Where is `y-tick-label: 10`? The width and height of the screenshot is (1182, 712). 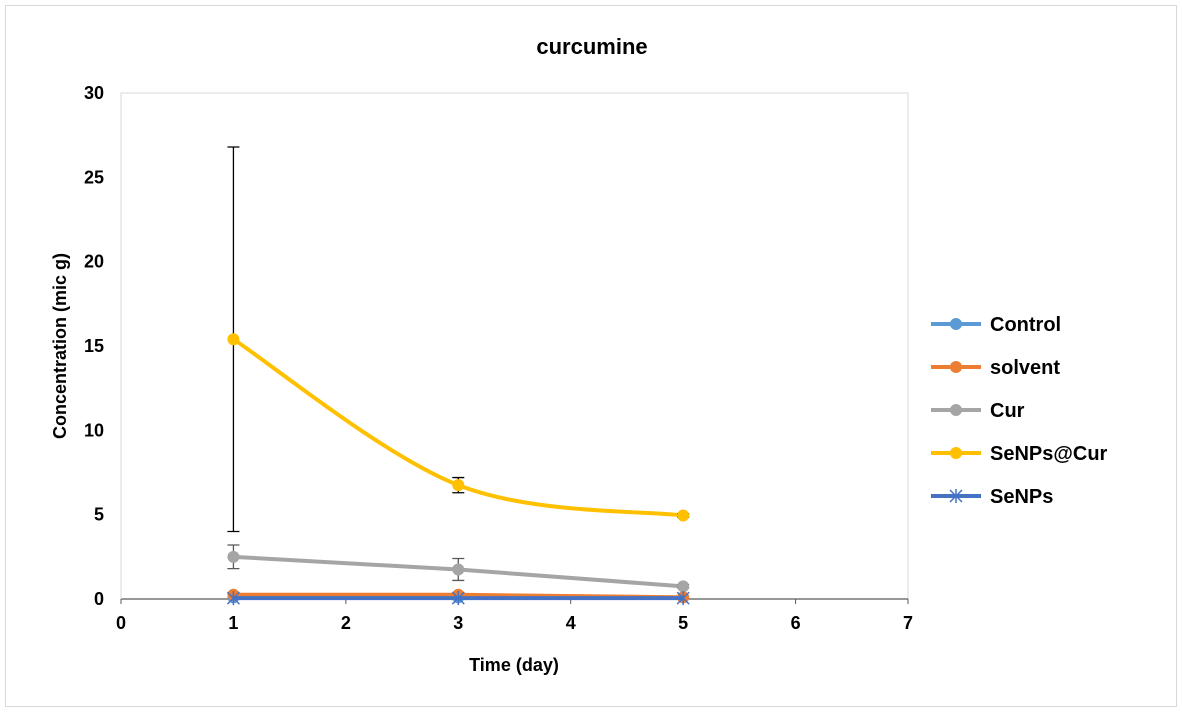 y-tick-label: 10 is located at coordinates (94, 430).